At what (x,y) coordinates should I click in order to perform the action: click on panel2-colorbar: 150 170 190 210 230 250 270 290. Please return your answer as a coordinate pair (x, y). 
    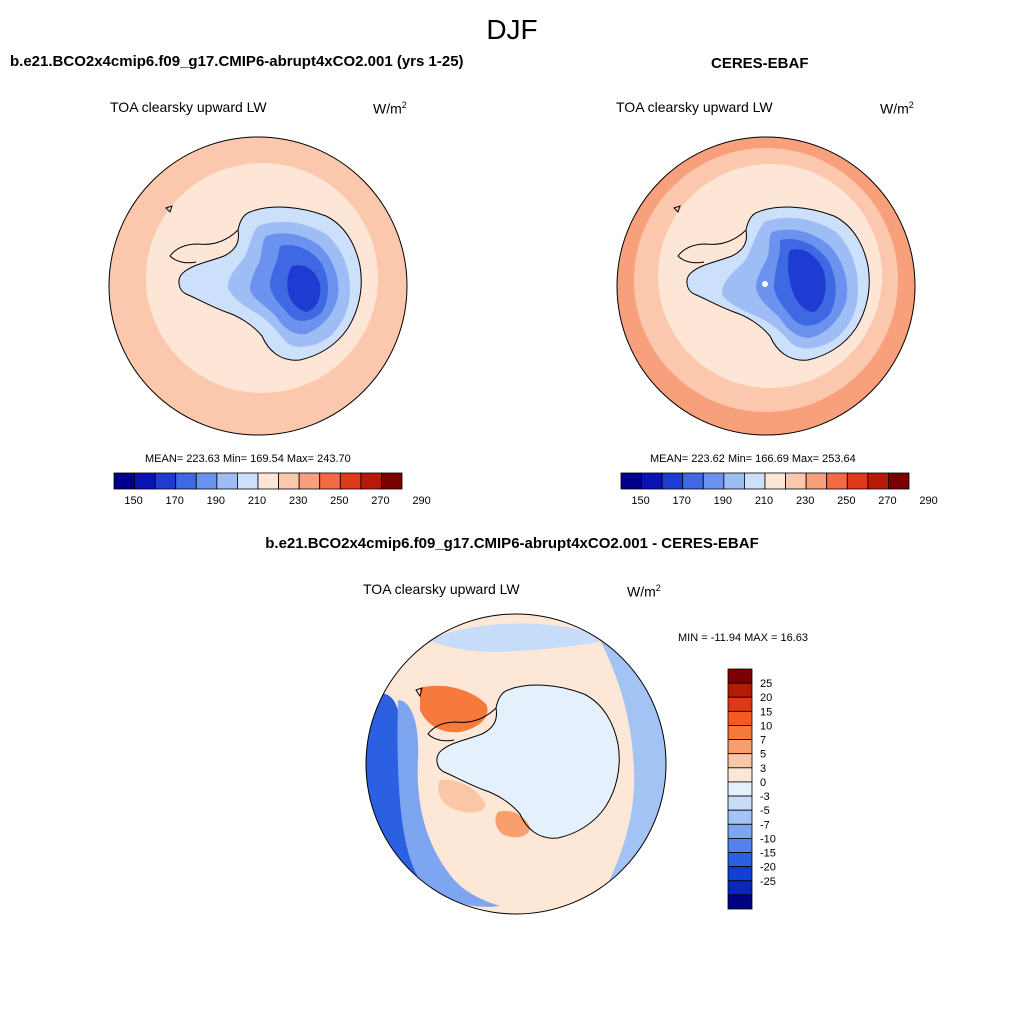
    Looking at the image, I should click on (779, 489).